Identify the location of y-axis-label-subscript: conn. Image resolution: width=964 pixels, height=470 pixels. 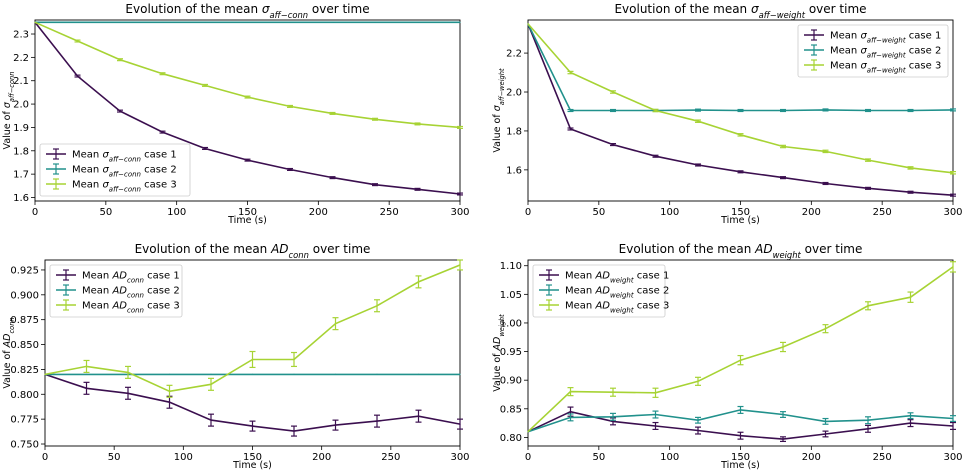
(12, 325).